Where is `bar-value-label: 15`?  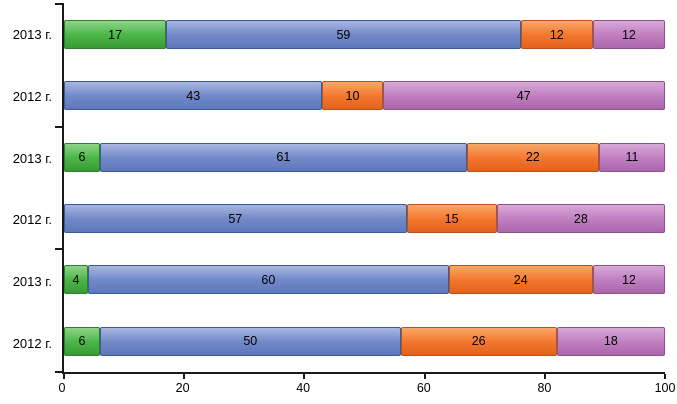
bar-value-label: 15 is located at coordinates (451, 218).